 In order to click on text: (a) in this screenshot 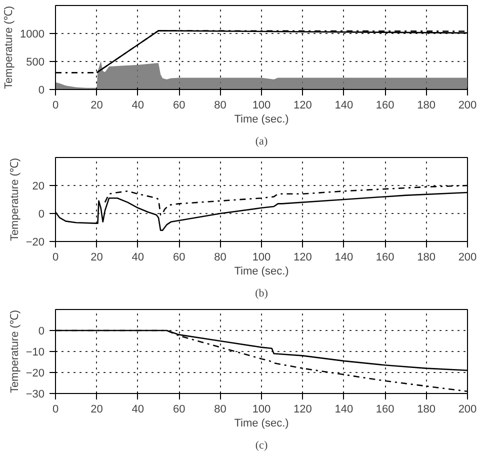, I will do `click(261, 142)`.